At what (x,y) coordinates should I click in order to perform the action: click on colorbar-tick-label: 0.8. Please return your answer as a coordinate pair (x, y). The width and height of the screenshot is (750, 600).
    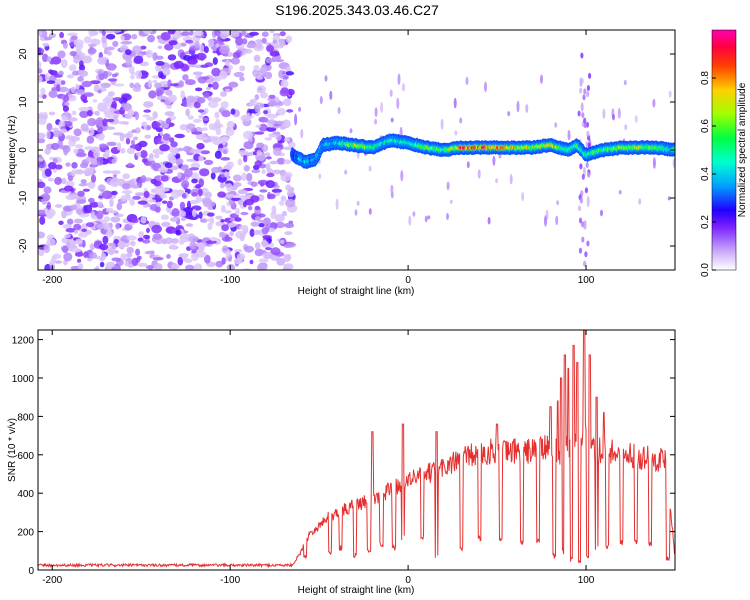
    Looking at the image, I should click on (705, 78).